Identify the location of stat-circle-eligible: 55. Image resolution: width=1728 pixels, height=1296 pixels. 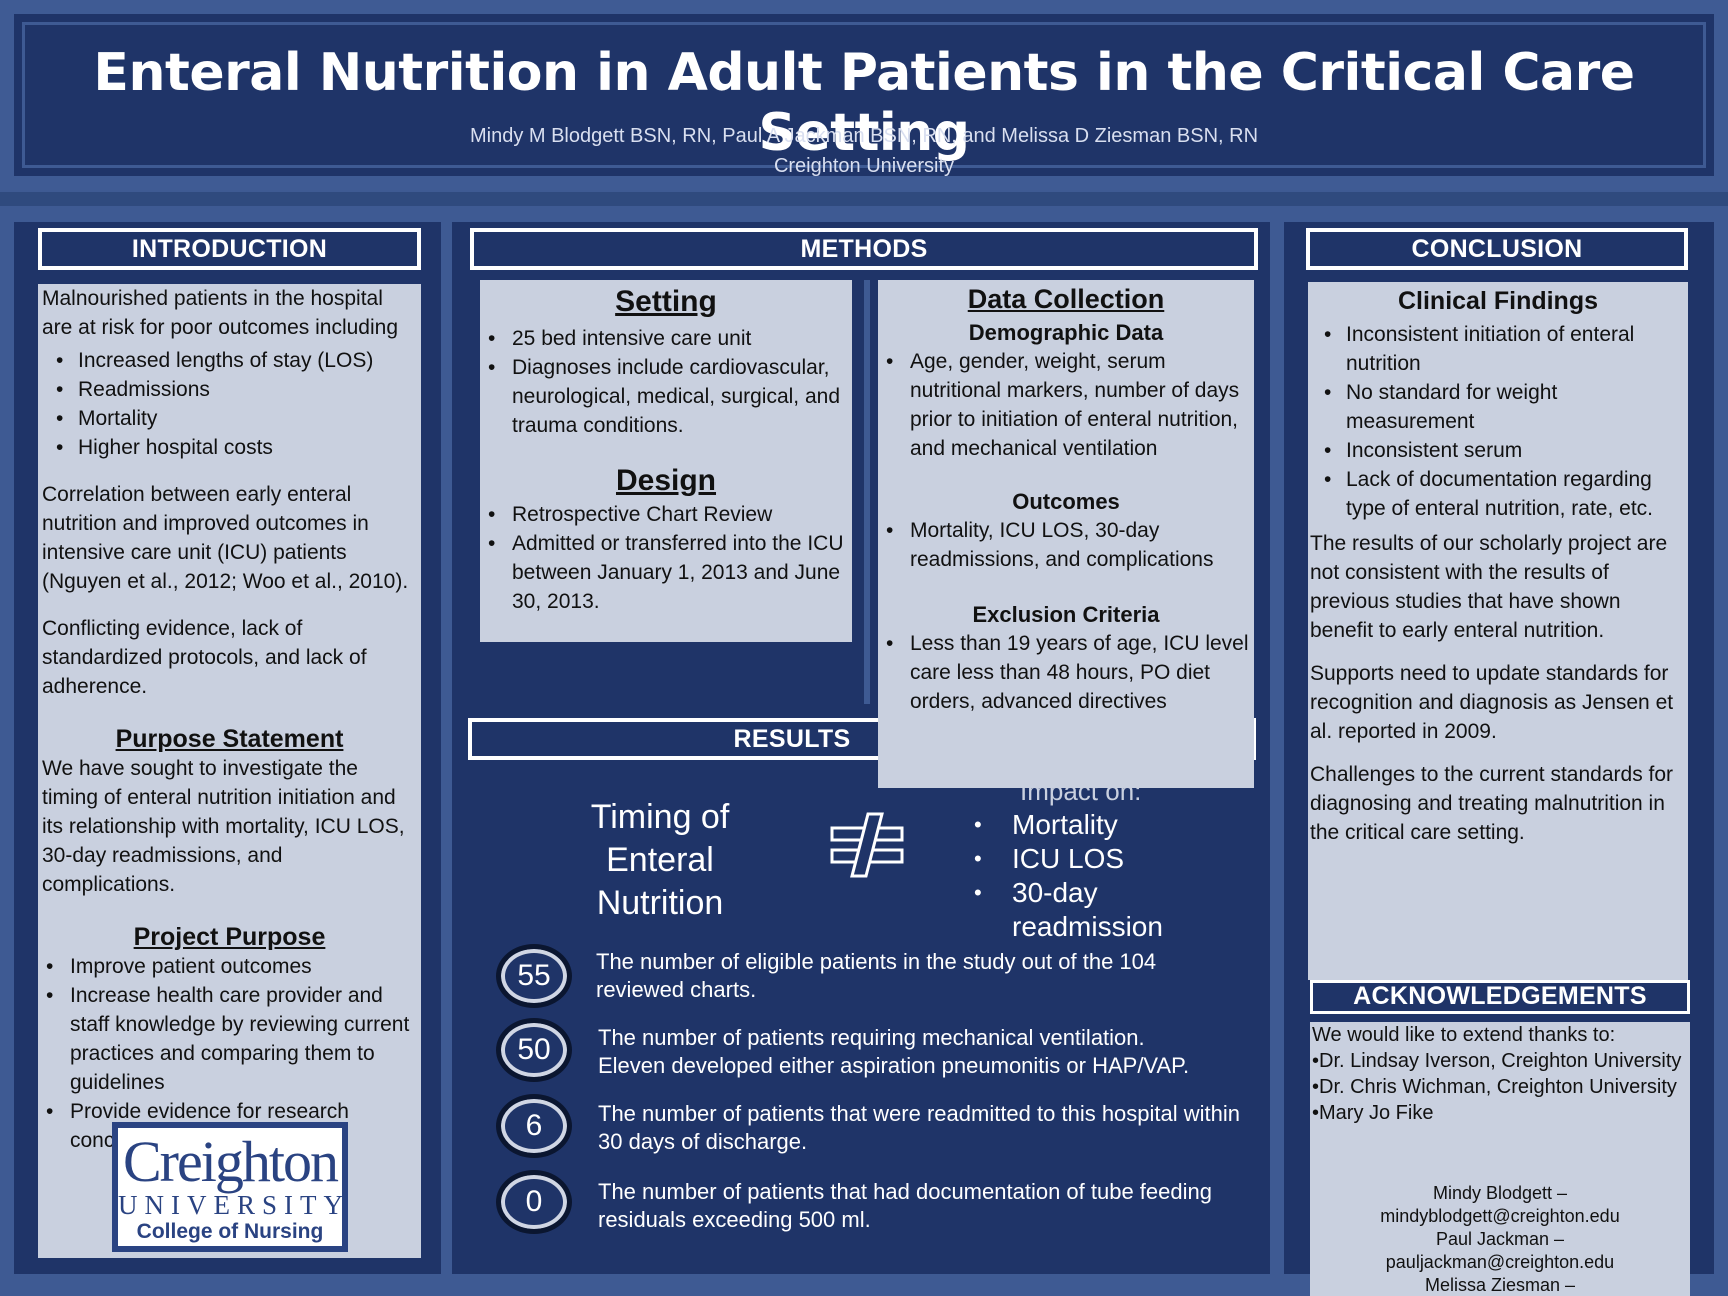
(534, 976).